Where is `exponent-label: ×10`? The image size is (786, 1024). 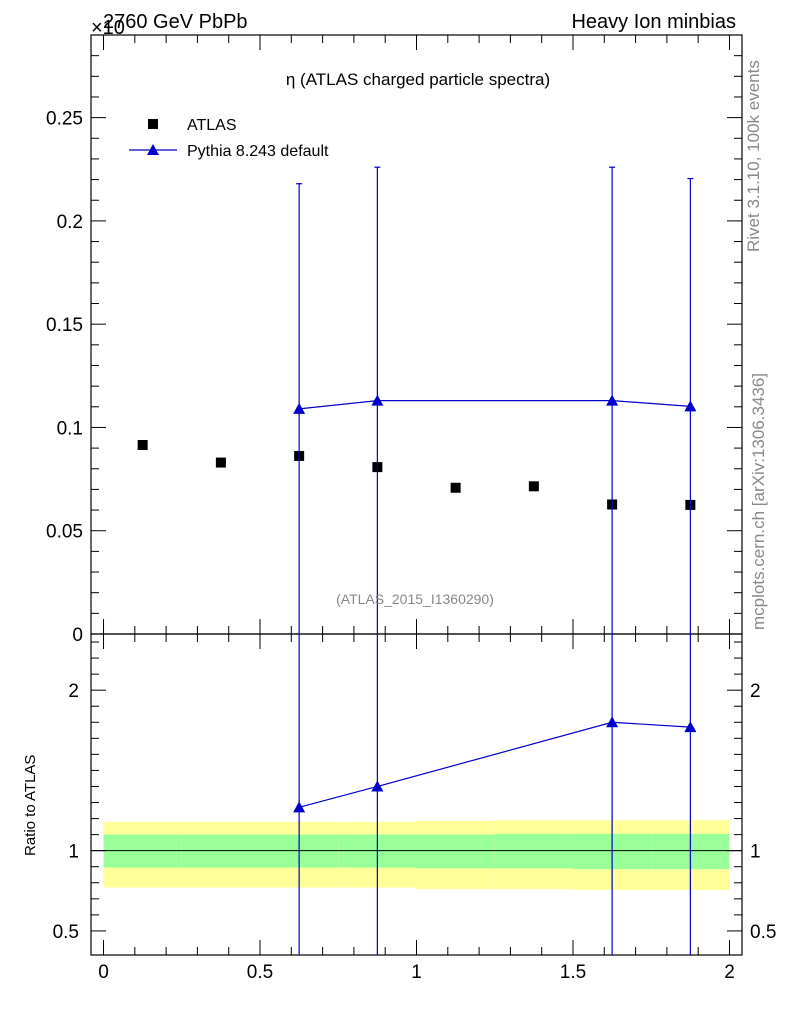 exponent-label: ×10 is located at coordinates (108, 28).